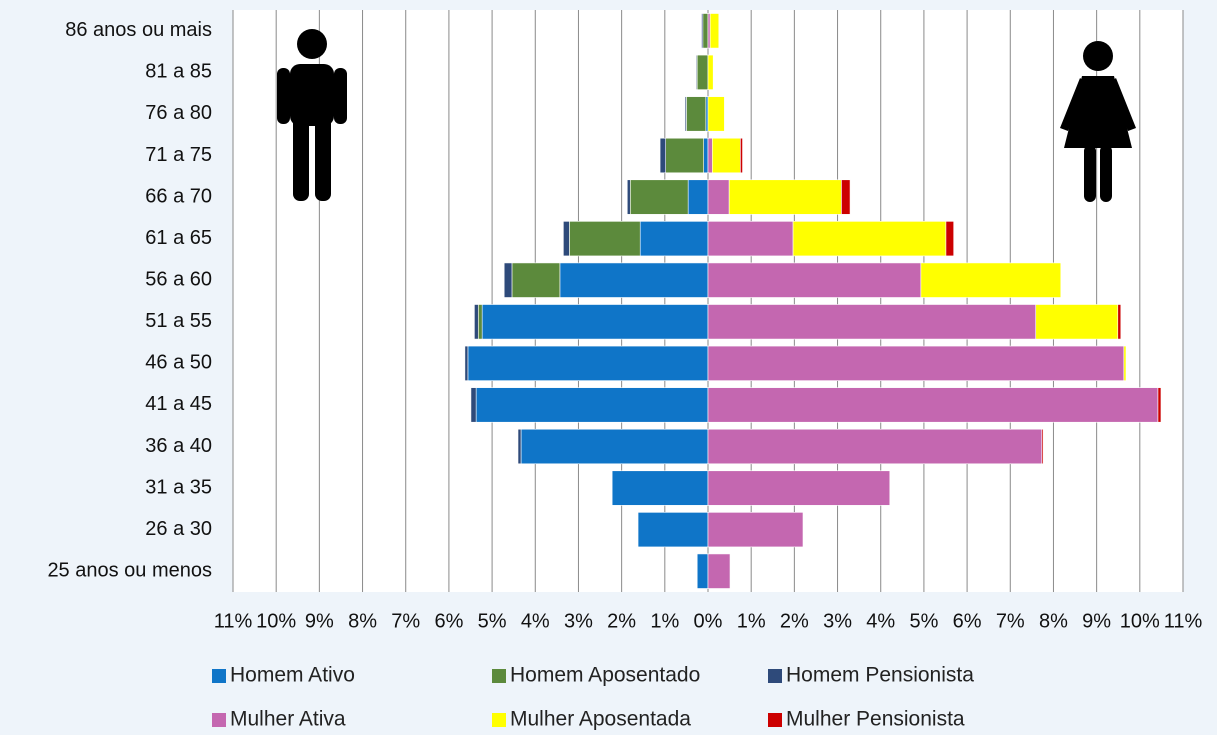  I want to click on x-tick-label: 3%, so click(837, 621).